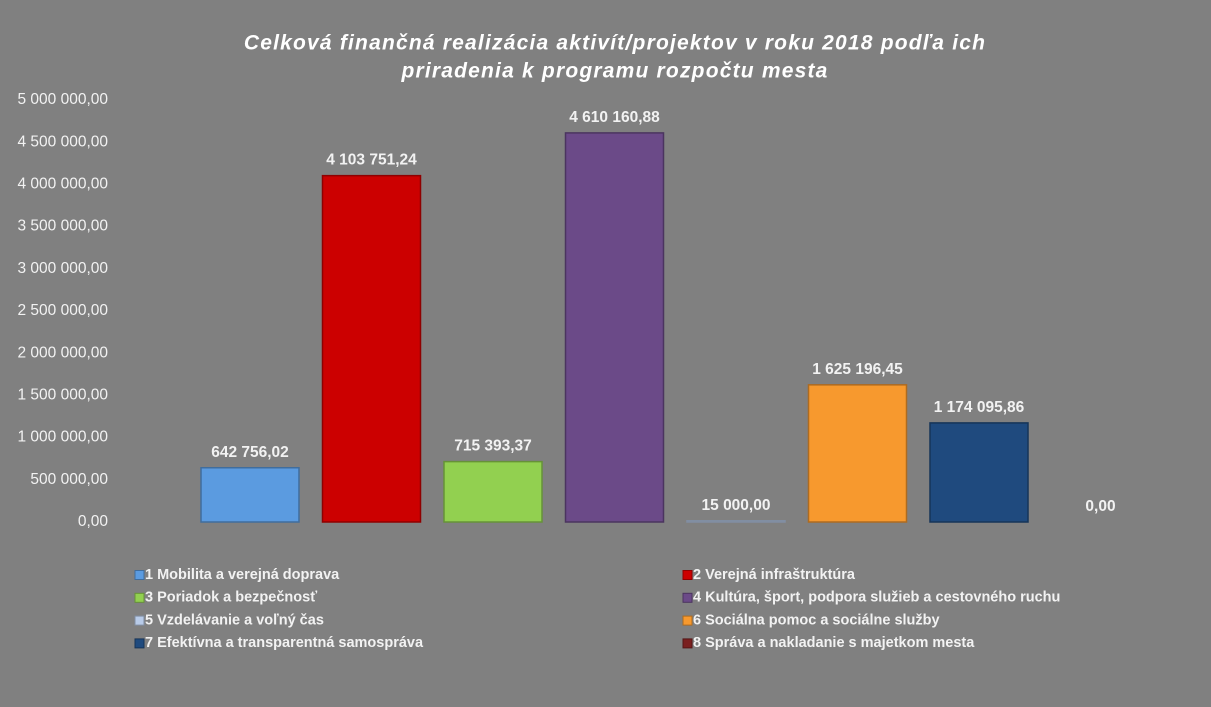 The width and height of the screenshot is (1211, 707). I want to click on legend-label: 1 Mobilita a verejná doprava, so click(242, 575).